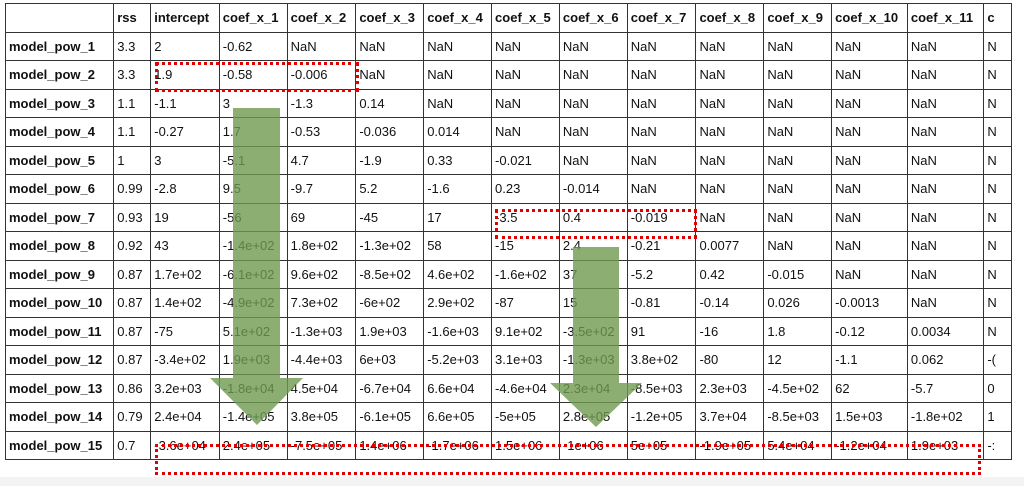  What do you see at coordinates (661, 303) in the screenshot?
I see `table-cell: -0.81` at bounding box center [661, 303].